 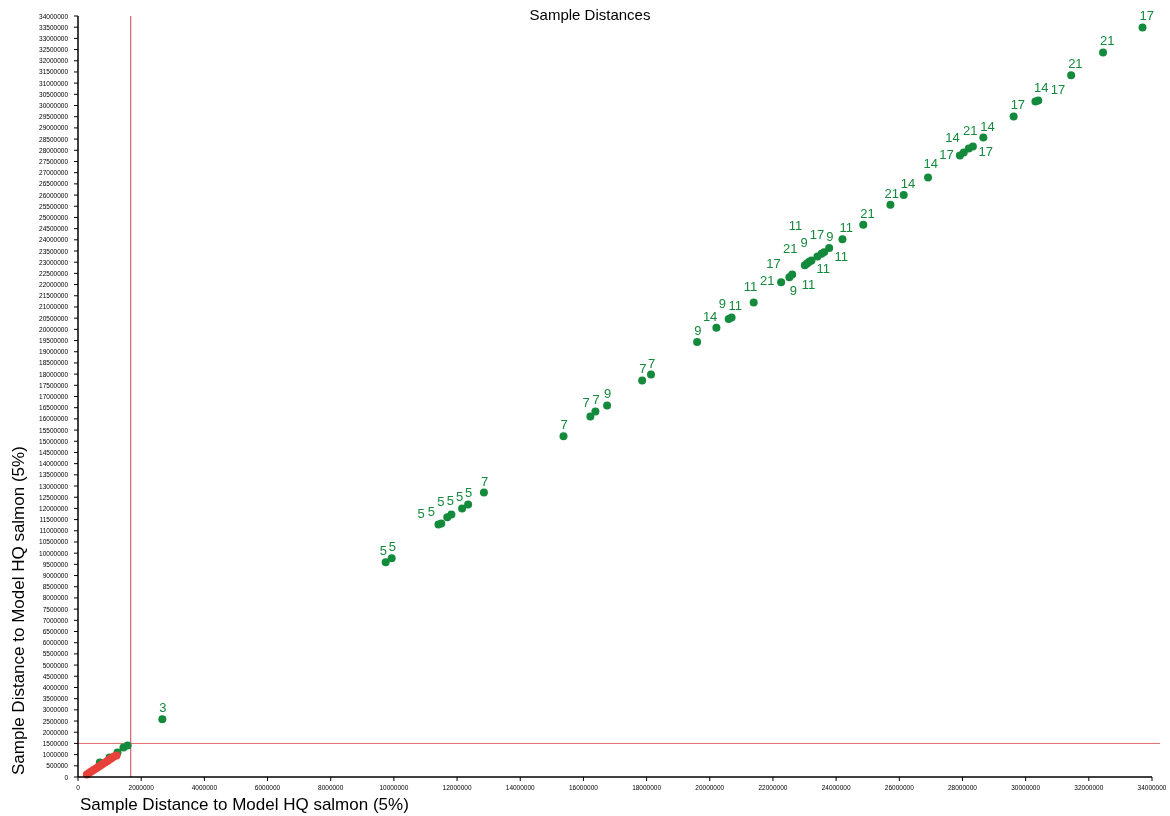 I want to click on chart-title: Sample Distances, so click(x=590, y=14).